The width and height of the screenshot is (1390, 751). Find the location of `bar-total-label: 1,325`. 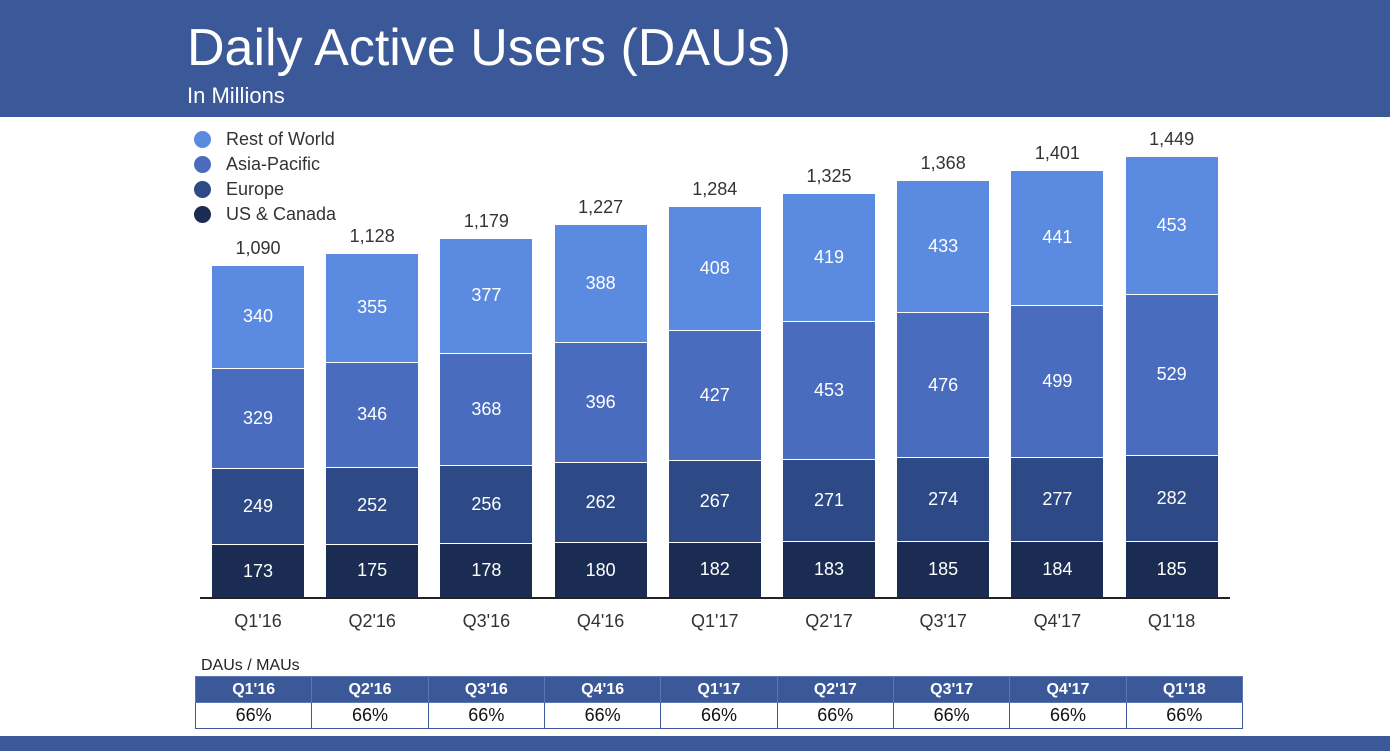

bar-total-label: 1,325 is located at coordinates (829, 176).